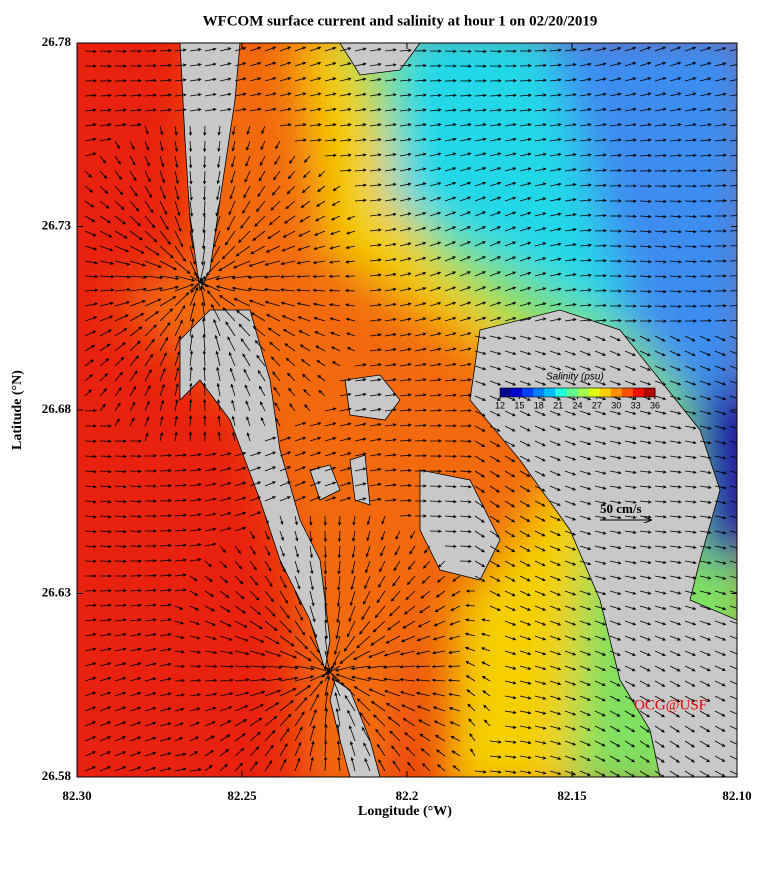 The width and height of the screenshot is (770, 869). What do you see at coordinates (597, 405) in the screenshot?
I see `colorbar-tick-label: 27` at bounding box center [597, 405].